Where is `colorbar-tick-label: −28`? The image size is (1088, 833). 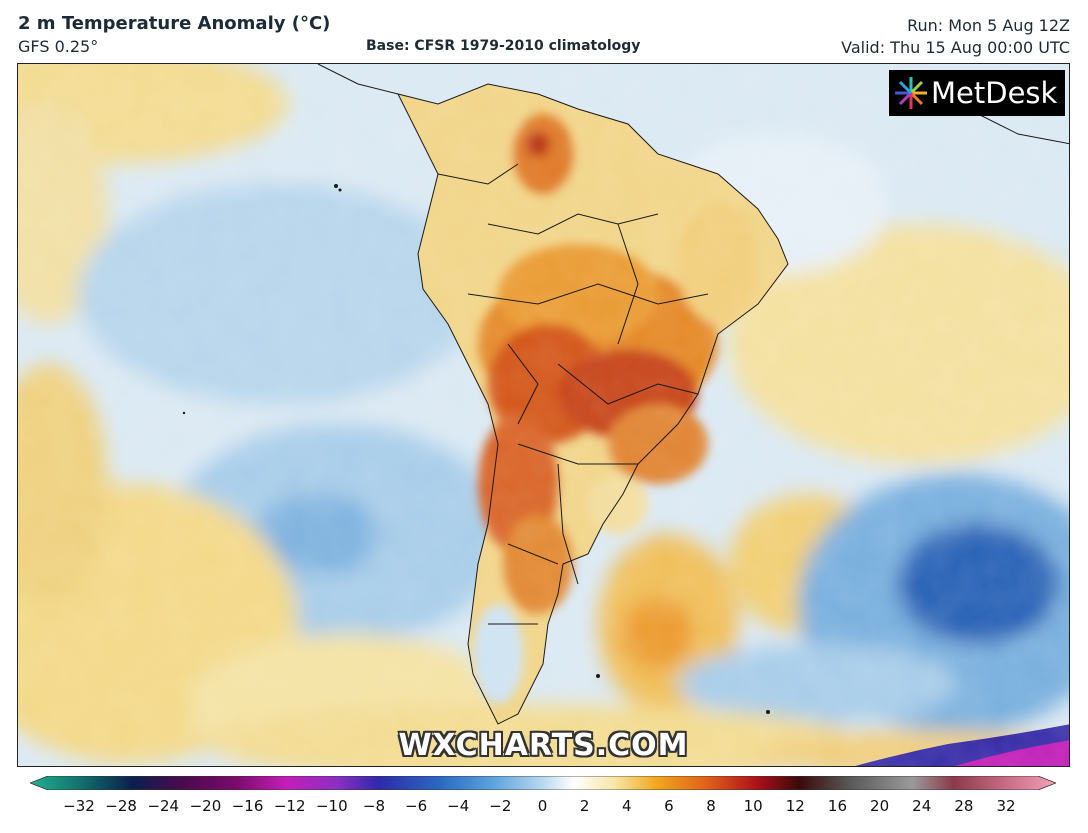
colorbar-tick-label: −28 is located at coordinates (121, 806).